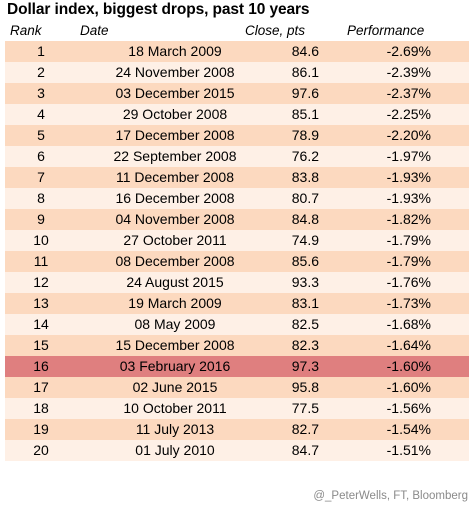 The image size is (474, 508). I want to click on date-cell: 27 October 2011, so click(175, 240).